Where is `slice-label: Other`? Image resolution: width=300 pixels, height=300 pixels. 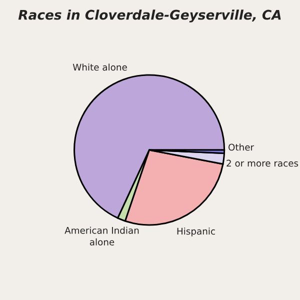
slice-label: Other is located at coordinates (241, 147).